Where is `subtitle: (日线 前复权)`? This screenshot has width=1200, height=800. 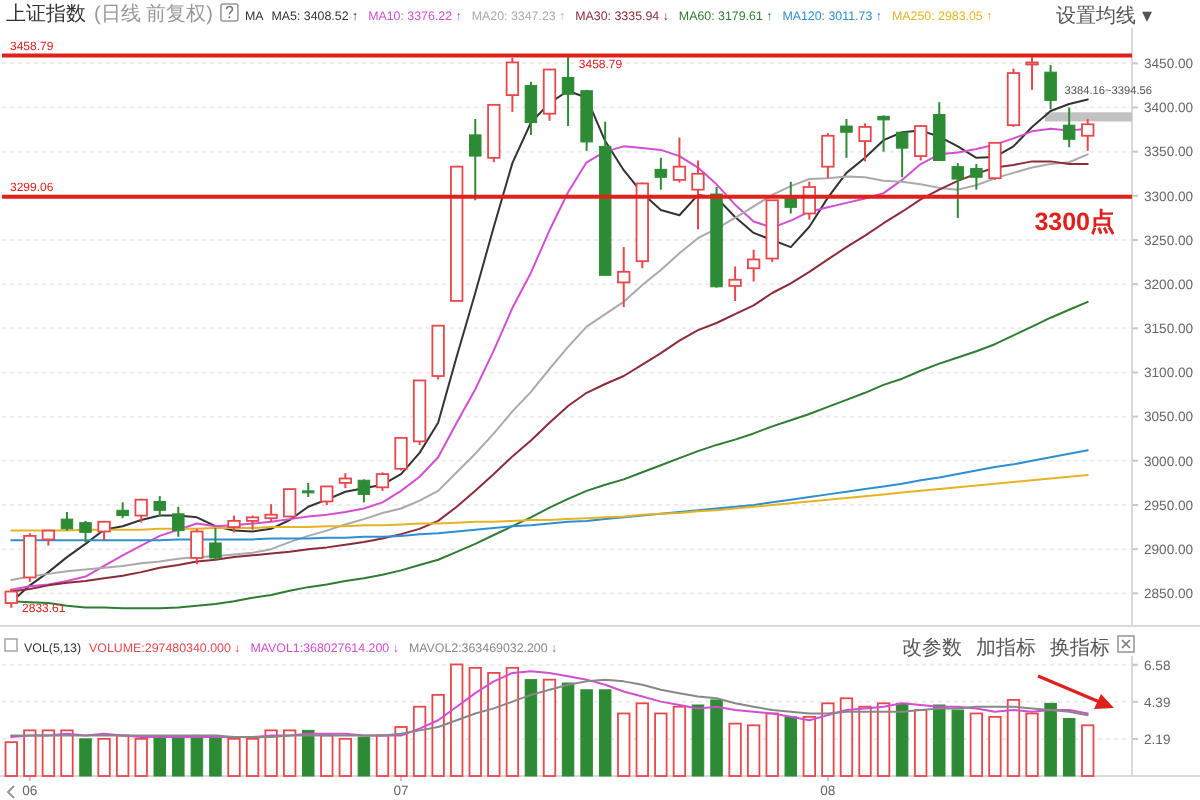 subtitle: (日线 前复权) is located at coordinates (153, 15).